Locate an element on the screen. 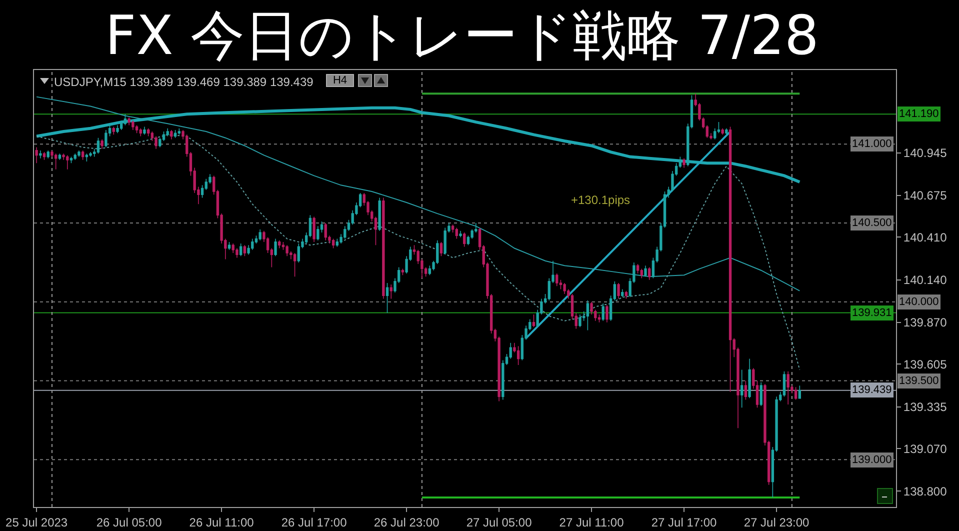 This screenshot has height=531, width=959. ref-line-label: 139.439 is located at coordinates (872, 390).